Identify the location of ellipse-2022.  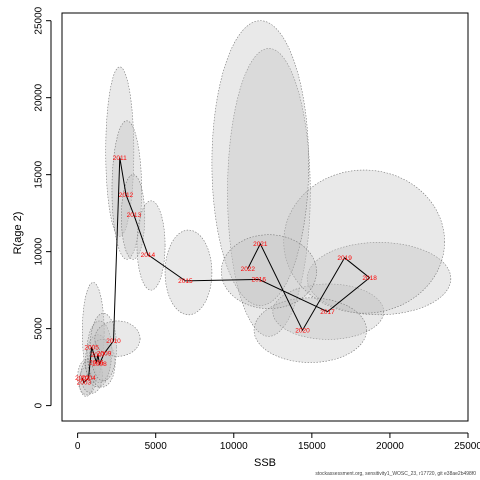
(268, 271).